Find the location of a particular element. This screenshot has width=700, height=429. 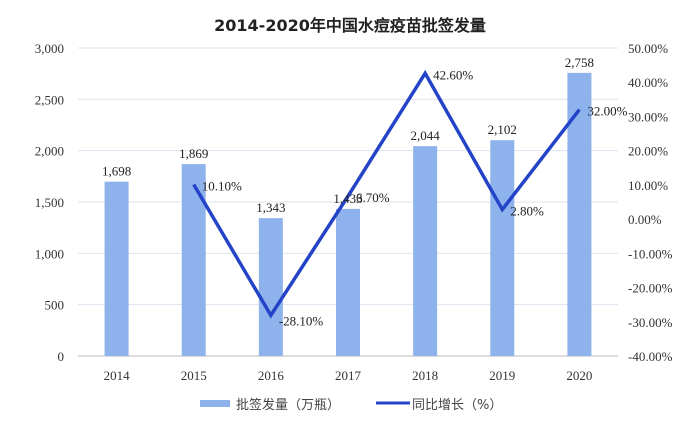

right-tick-label: 40.00% is located at coordinates (648, 82).